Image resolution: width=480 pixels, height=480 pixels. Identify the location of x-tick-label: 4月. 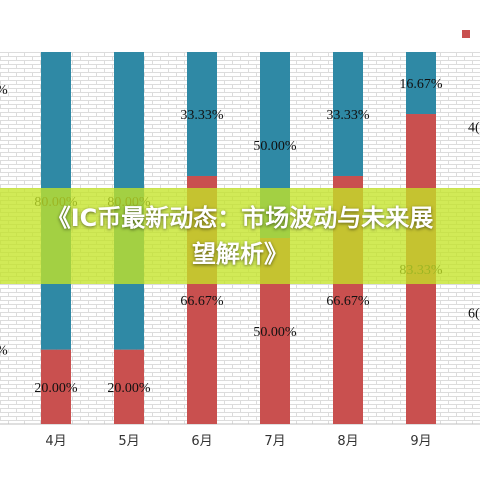
(55, 441).